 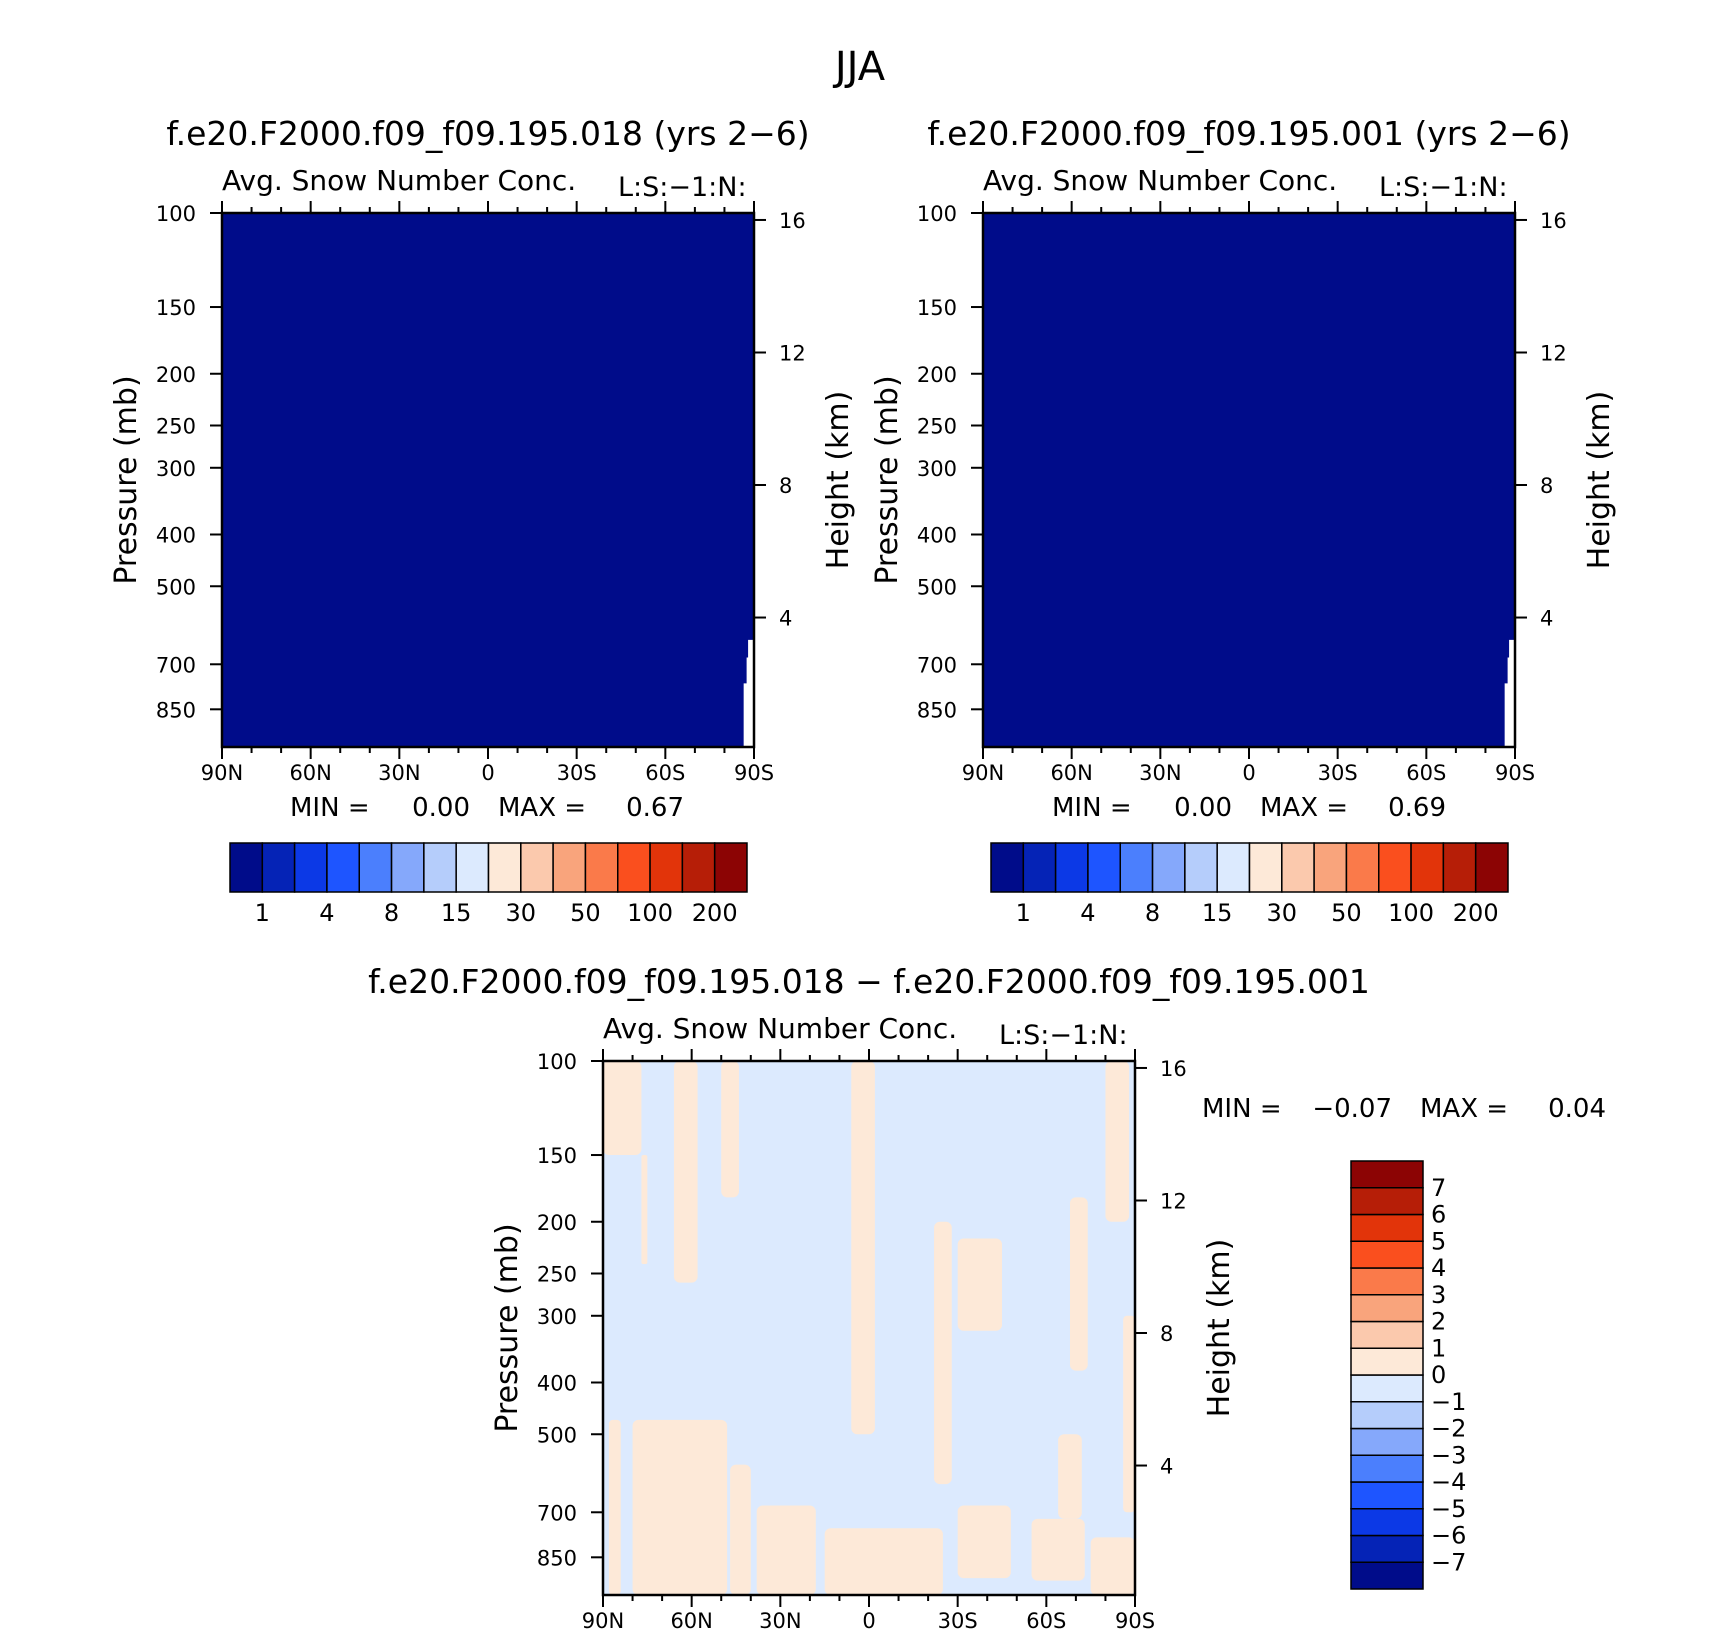 I want to click on colorbar-label: 30, so click(x=1282, y=913).